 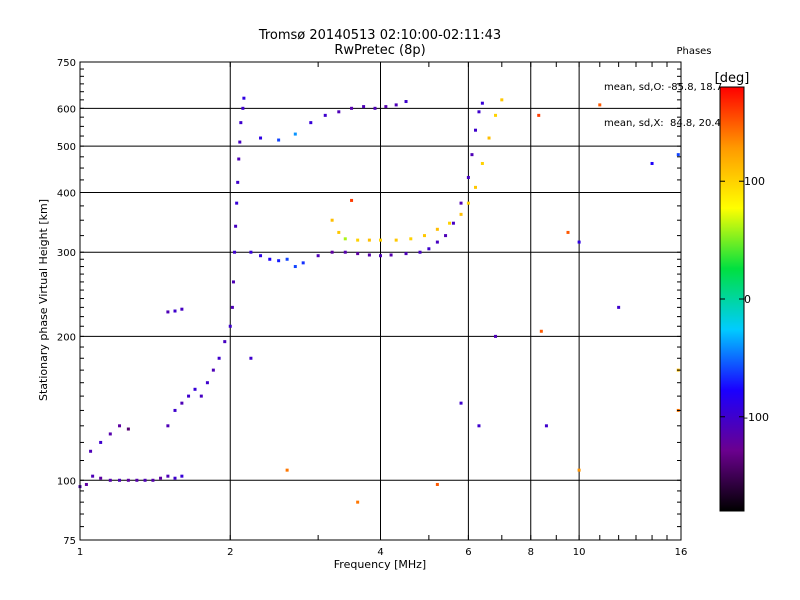 I want to click on x-axis-title: Frequency [MHz], so click(x=380, y=564).